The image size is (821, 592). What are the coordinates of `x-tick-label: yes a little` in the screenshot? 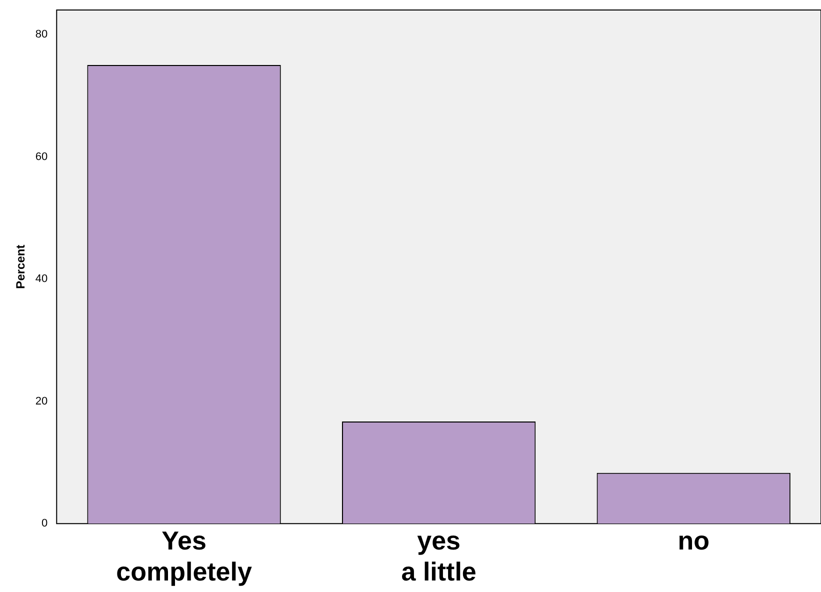 It's located at (438, 556).